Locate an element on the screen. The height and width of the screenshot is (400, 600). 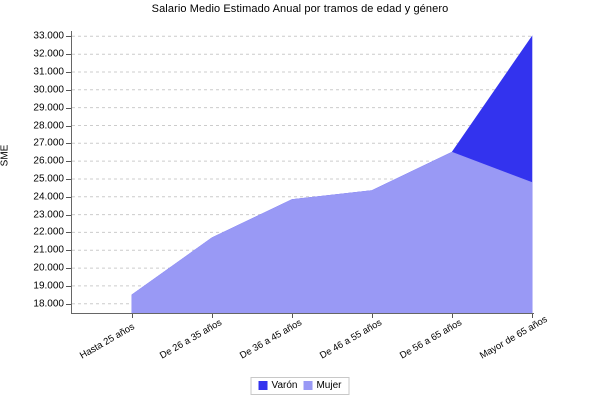
legend-item: Mujer is located at coordinates (322, 385).